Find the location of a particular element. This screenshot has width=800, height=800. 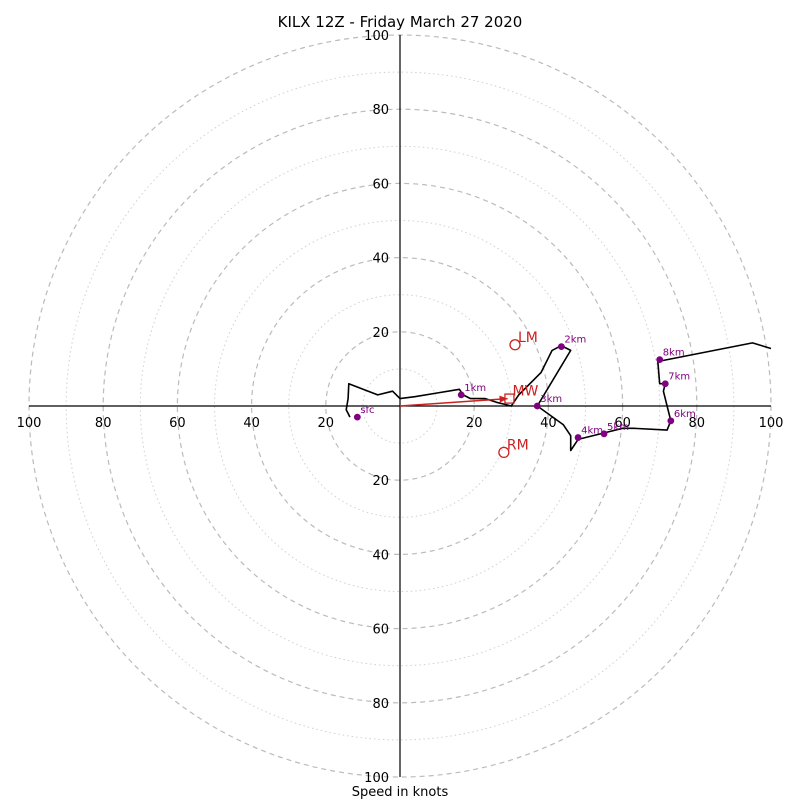

shear-vector-arrowhead is located at coordinates (503, 399).